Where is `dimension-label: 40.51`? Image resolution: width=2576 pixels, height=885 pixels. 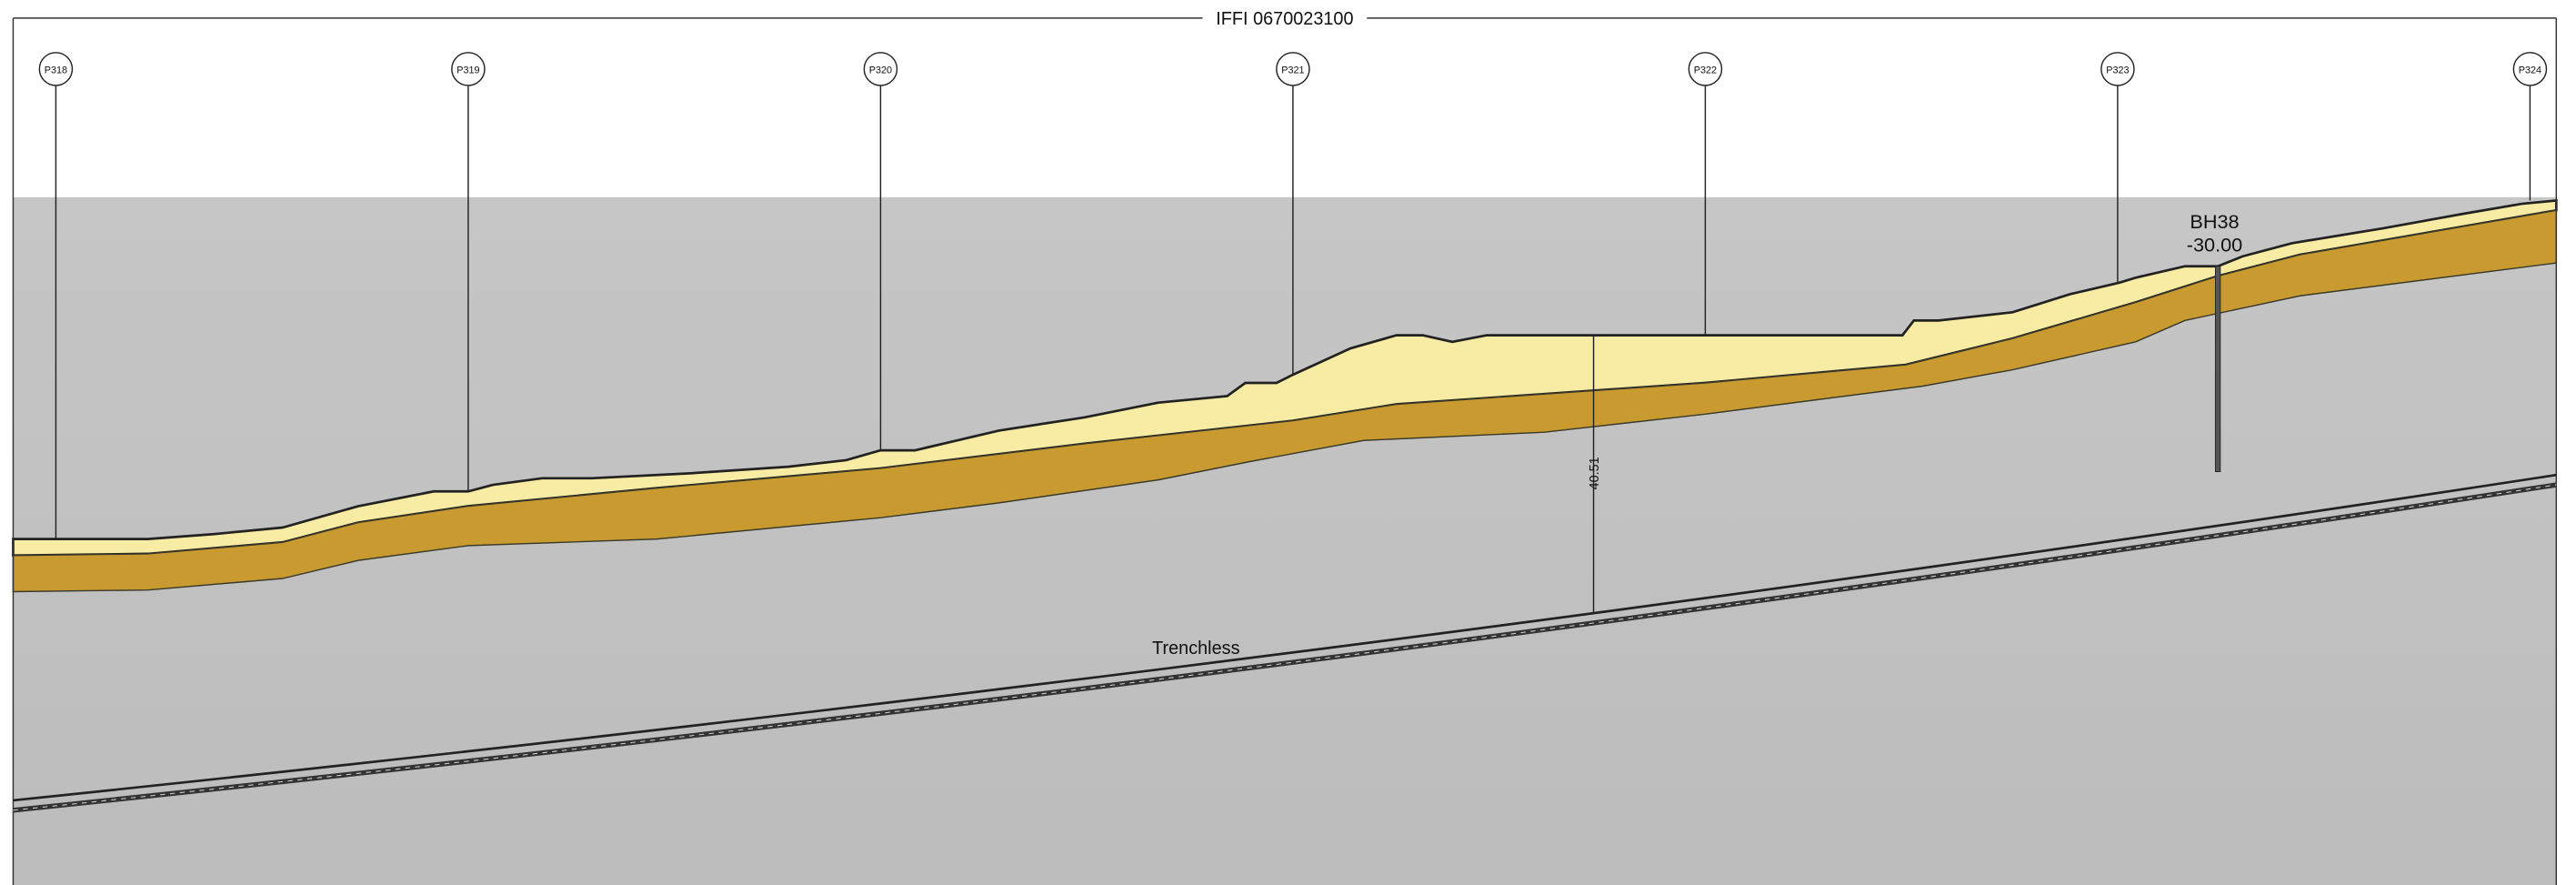 dimension-label: 40.51 is located at coordinates (1595, 473).